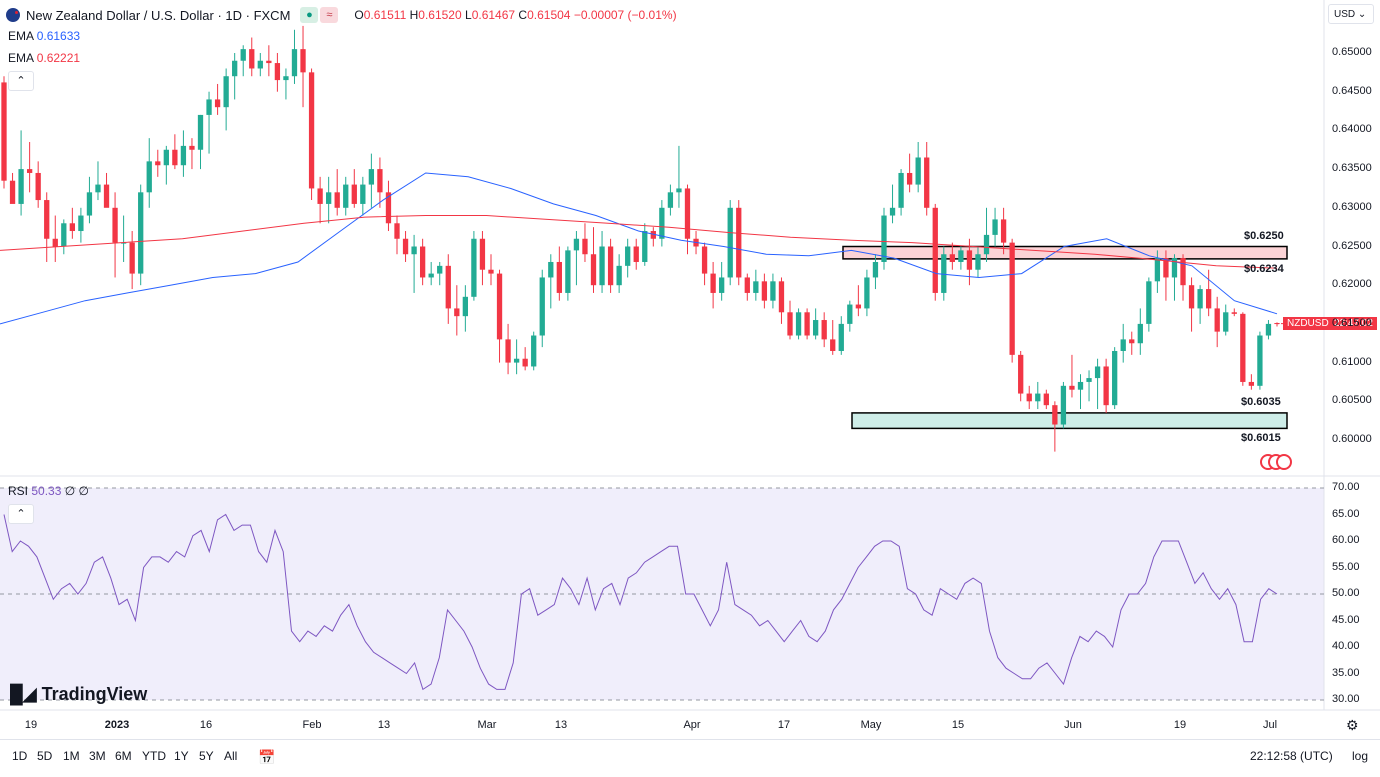 The height and width of the screenshot is (777, 1380). I want to click on symbol-price-tag: NZDUSD, so click(1308, 323).